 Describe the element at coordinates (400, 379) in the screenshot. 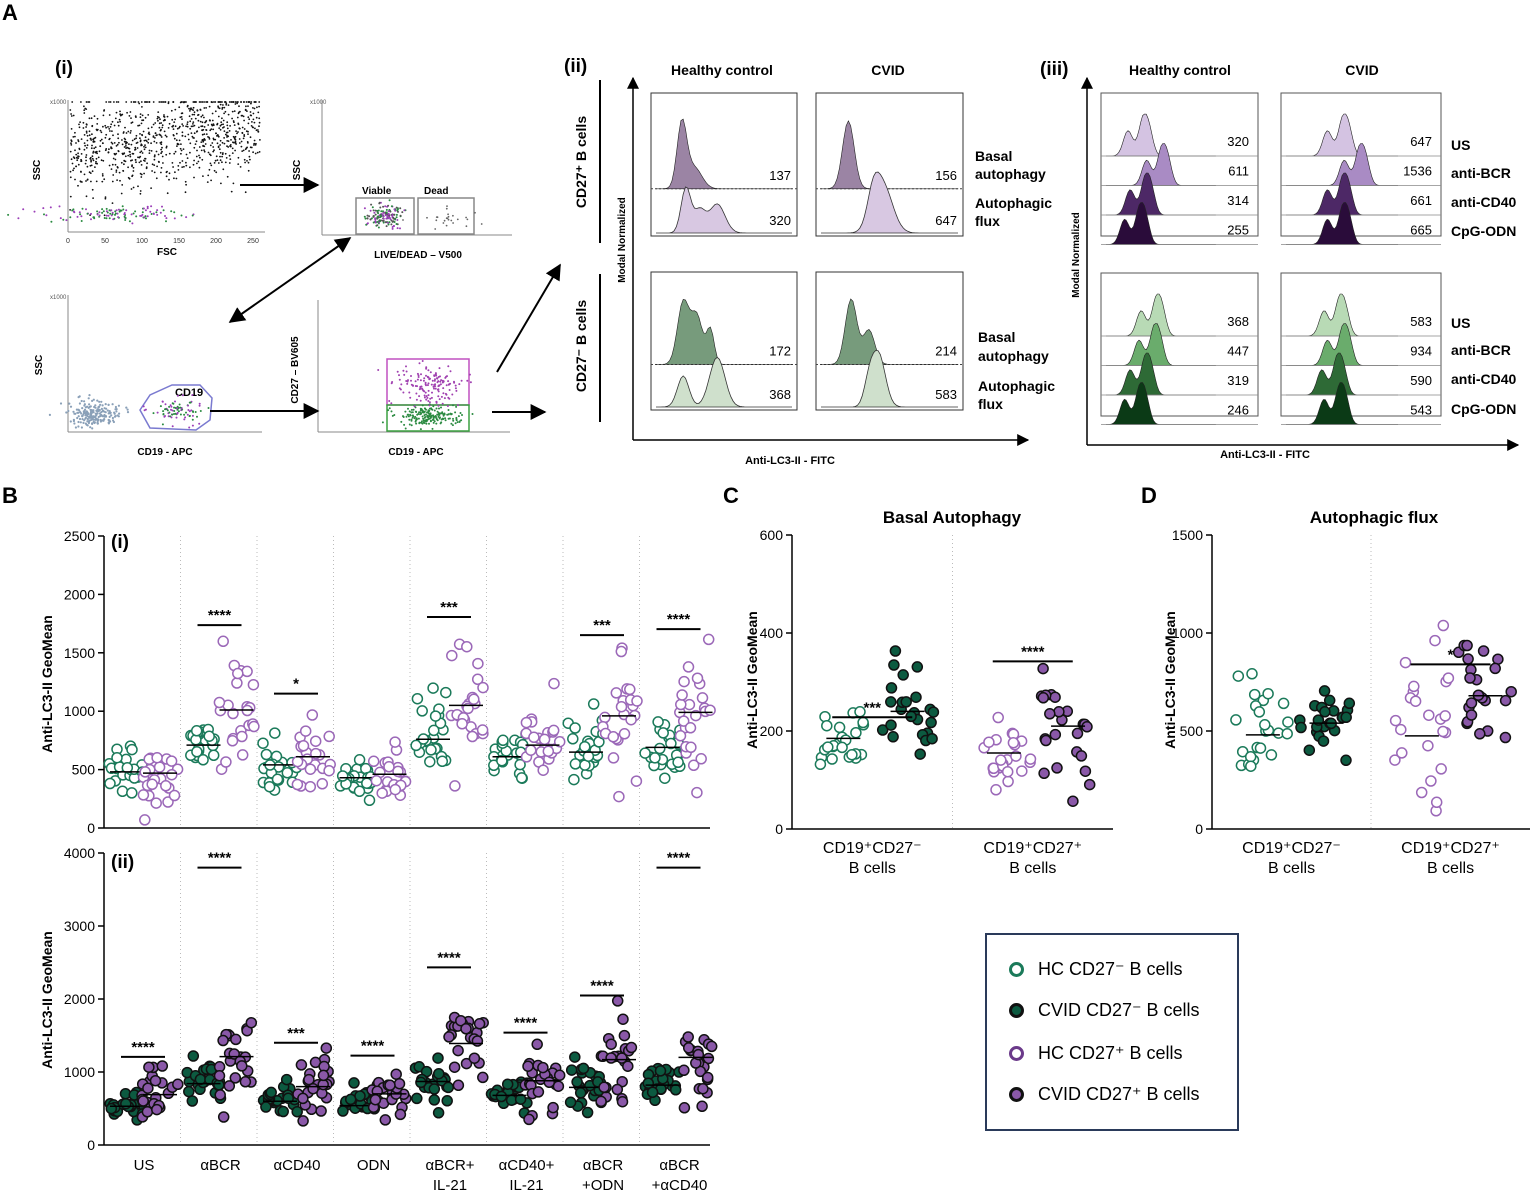

I see `flow-plot-cd27-cd19: CD27 – BV605 CD19 - APC` at that location.